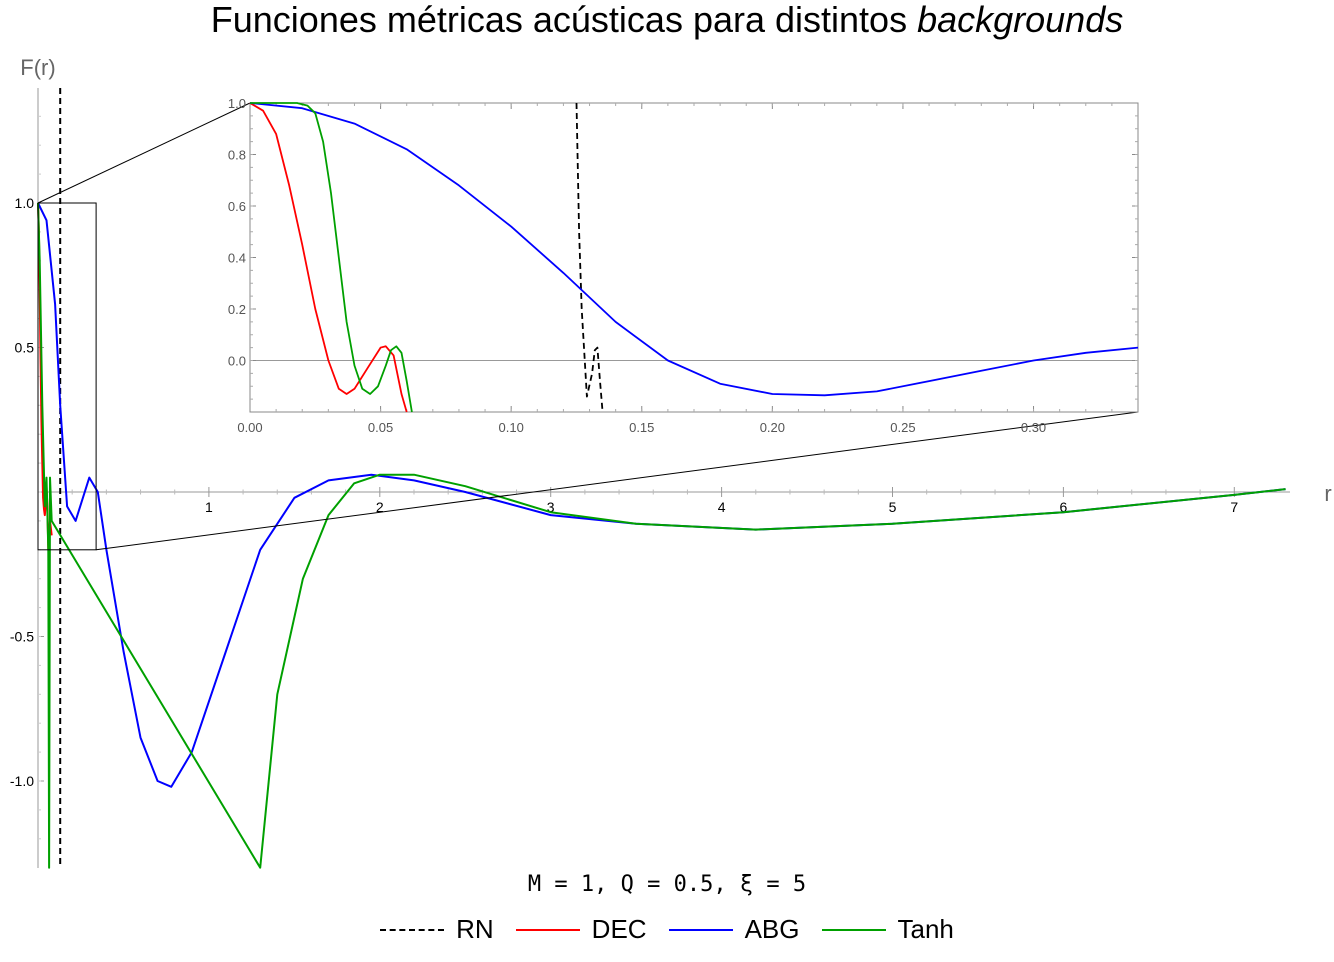 The height and width of the screenshot is (962, 1334). What do you see at coordinates (22, 781) in the screenshot?
I see `y-tick-label: -1.0` at bounding box center [22, 781].